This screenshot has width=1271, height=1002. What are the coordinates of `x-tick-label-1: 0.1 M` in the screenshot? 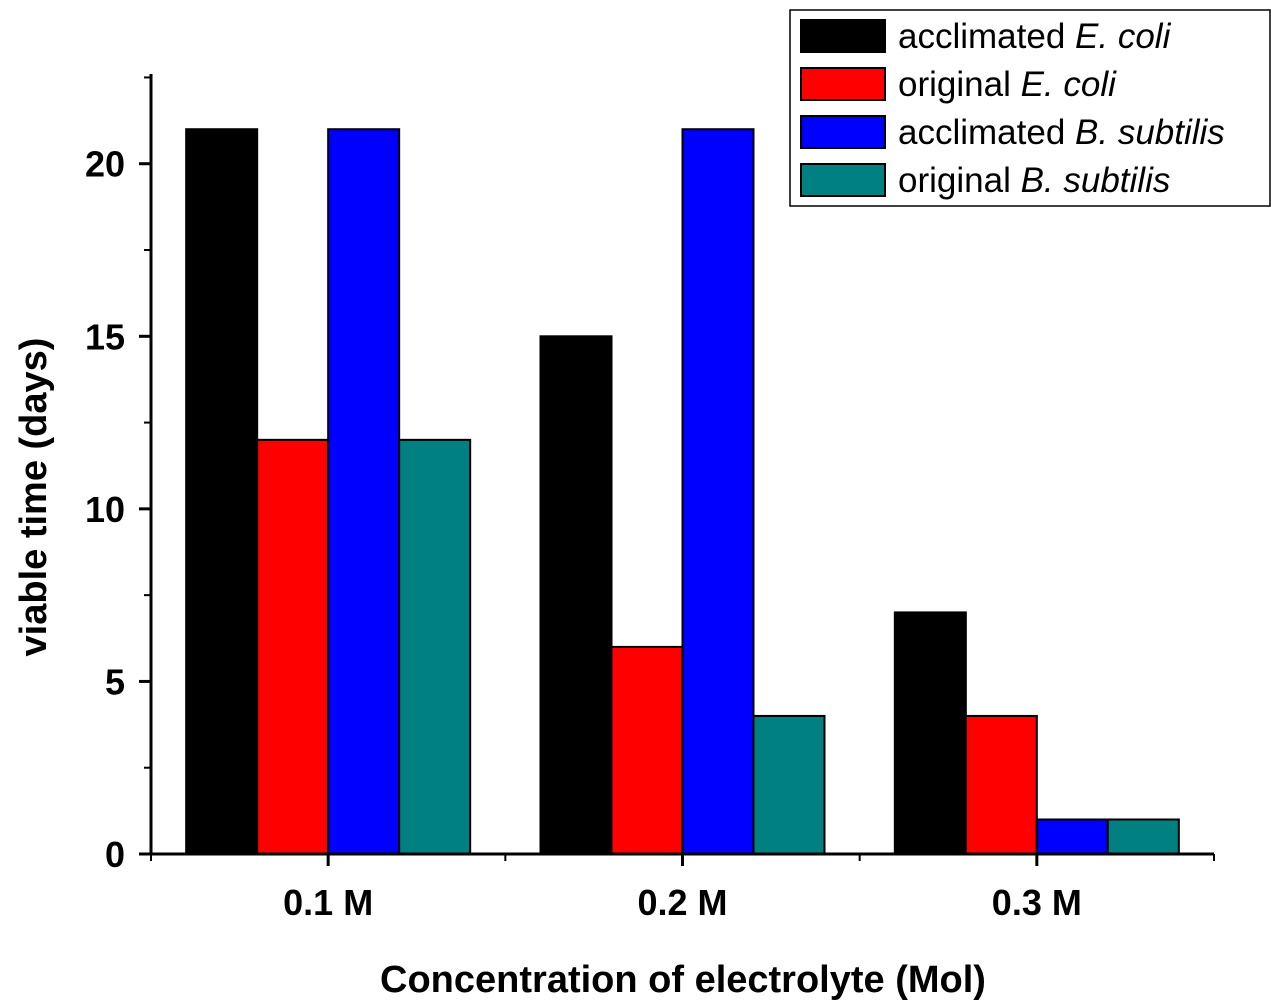 It's located at (328, 902).